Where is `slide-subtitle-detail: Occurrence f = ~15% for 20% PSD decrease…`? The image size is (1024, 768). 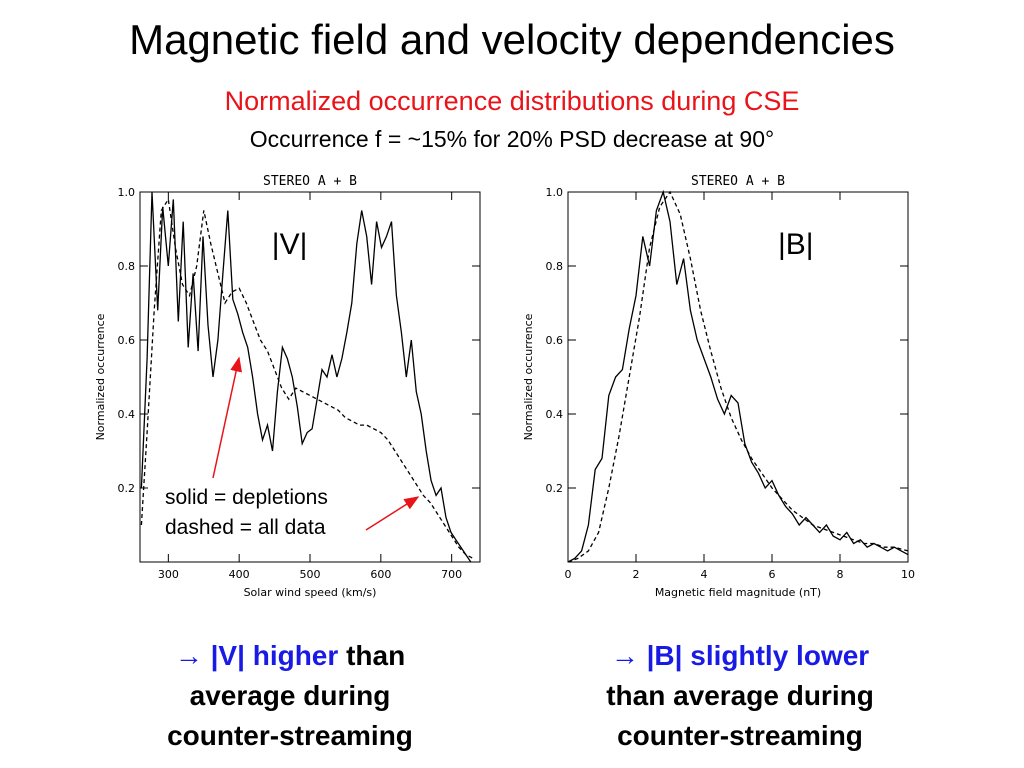
slide-subtitle-detail: Occurrence f = ~15% for 20% PSD decrease… is located at coordinates (512, 139).